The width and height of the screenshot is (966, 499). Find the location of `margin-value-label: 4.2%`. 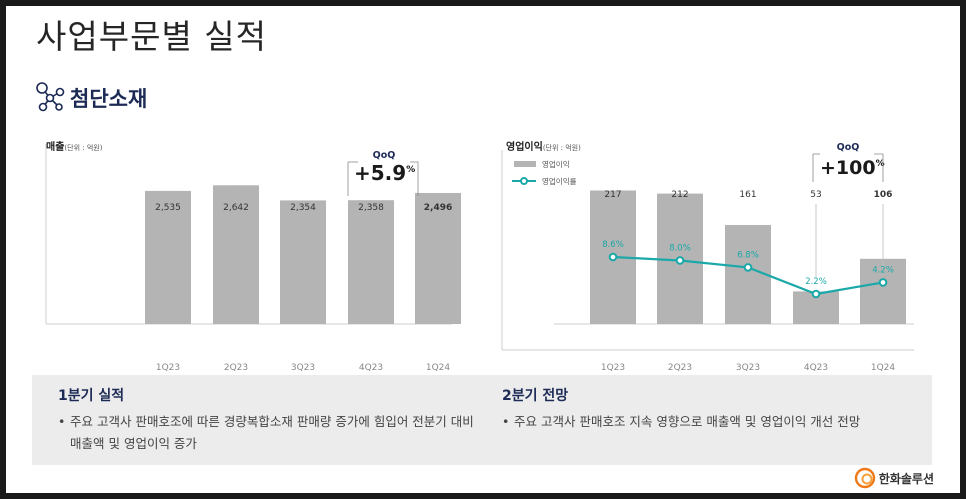

margin-value-label: 4.2% is located at coordinates (883, 270).